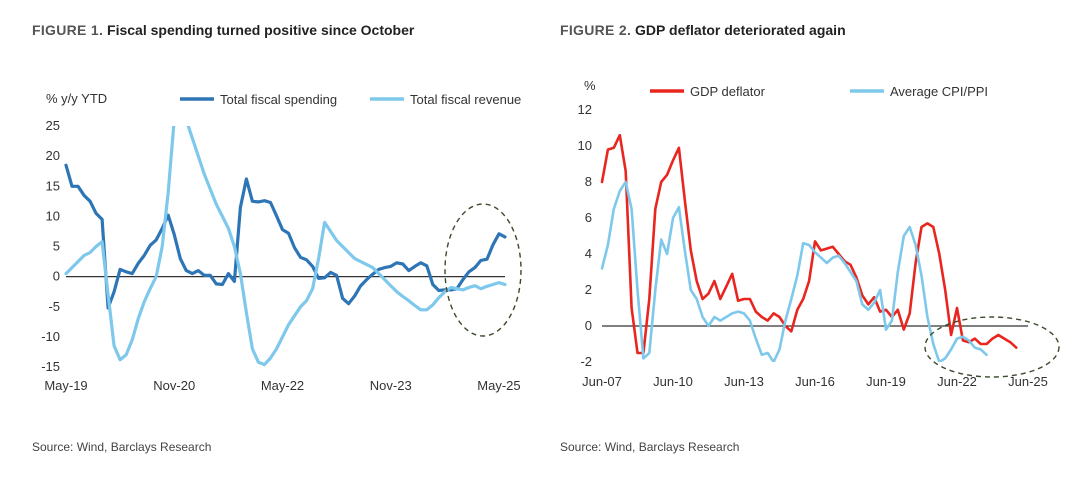  I want to click on figure1-number: FIGURE 1., so click(68, 30).